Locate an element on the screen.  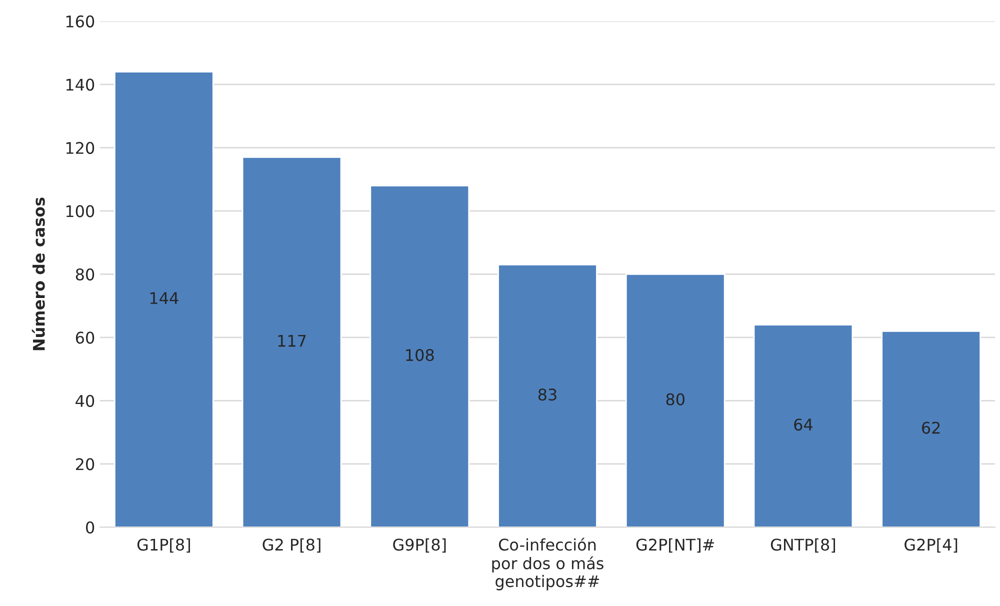
x-tick-label: GNTP[8] is located at coordinates (803, 545).